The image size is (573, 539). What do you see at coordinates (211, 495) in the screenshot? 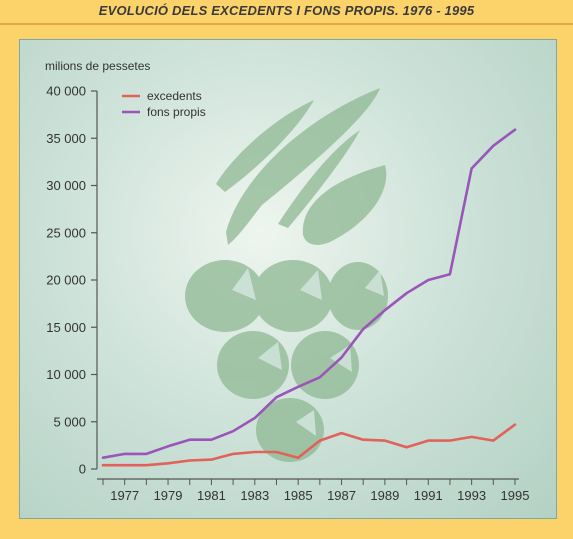
I see `x-tick-label: 1981` at bounding box center [211, 495].